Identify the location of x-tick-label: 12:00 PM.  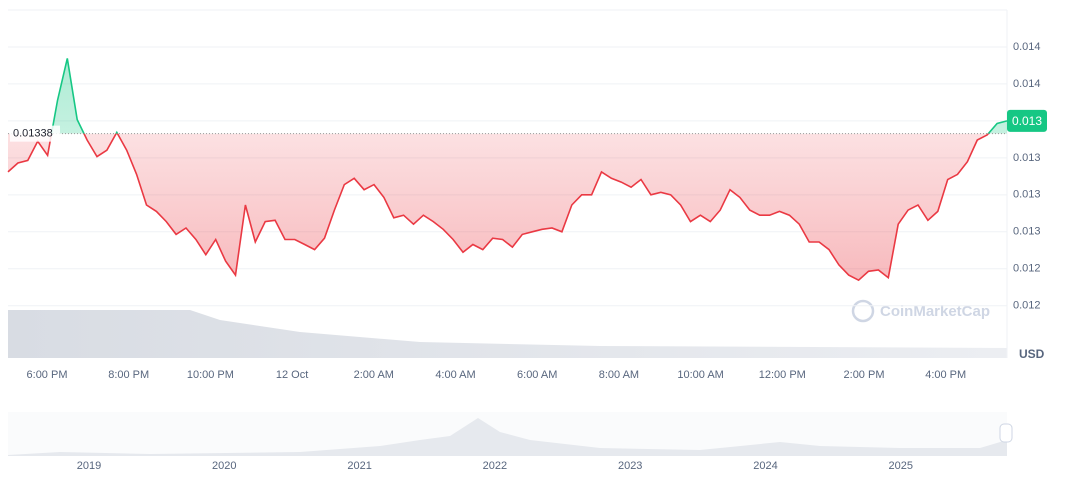
(782, 375).